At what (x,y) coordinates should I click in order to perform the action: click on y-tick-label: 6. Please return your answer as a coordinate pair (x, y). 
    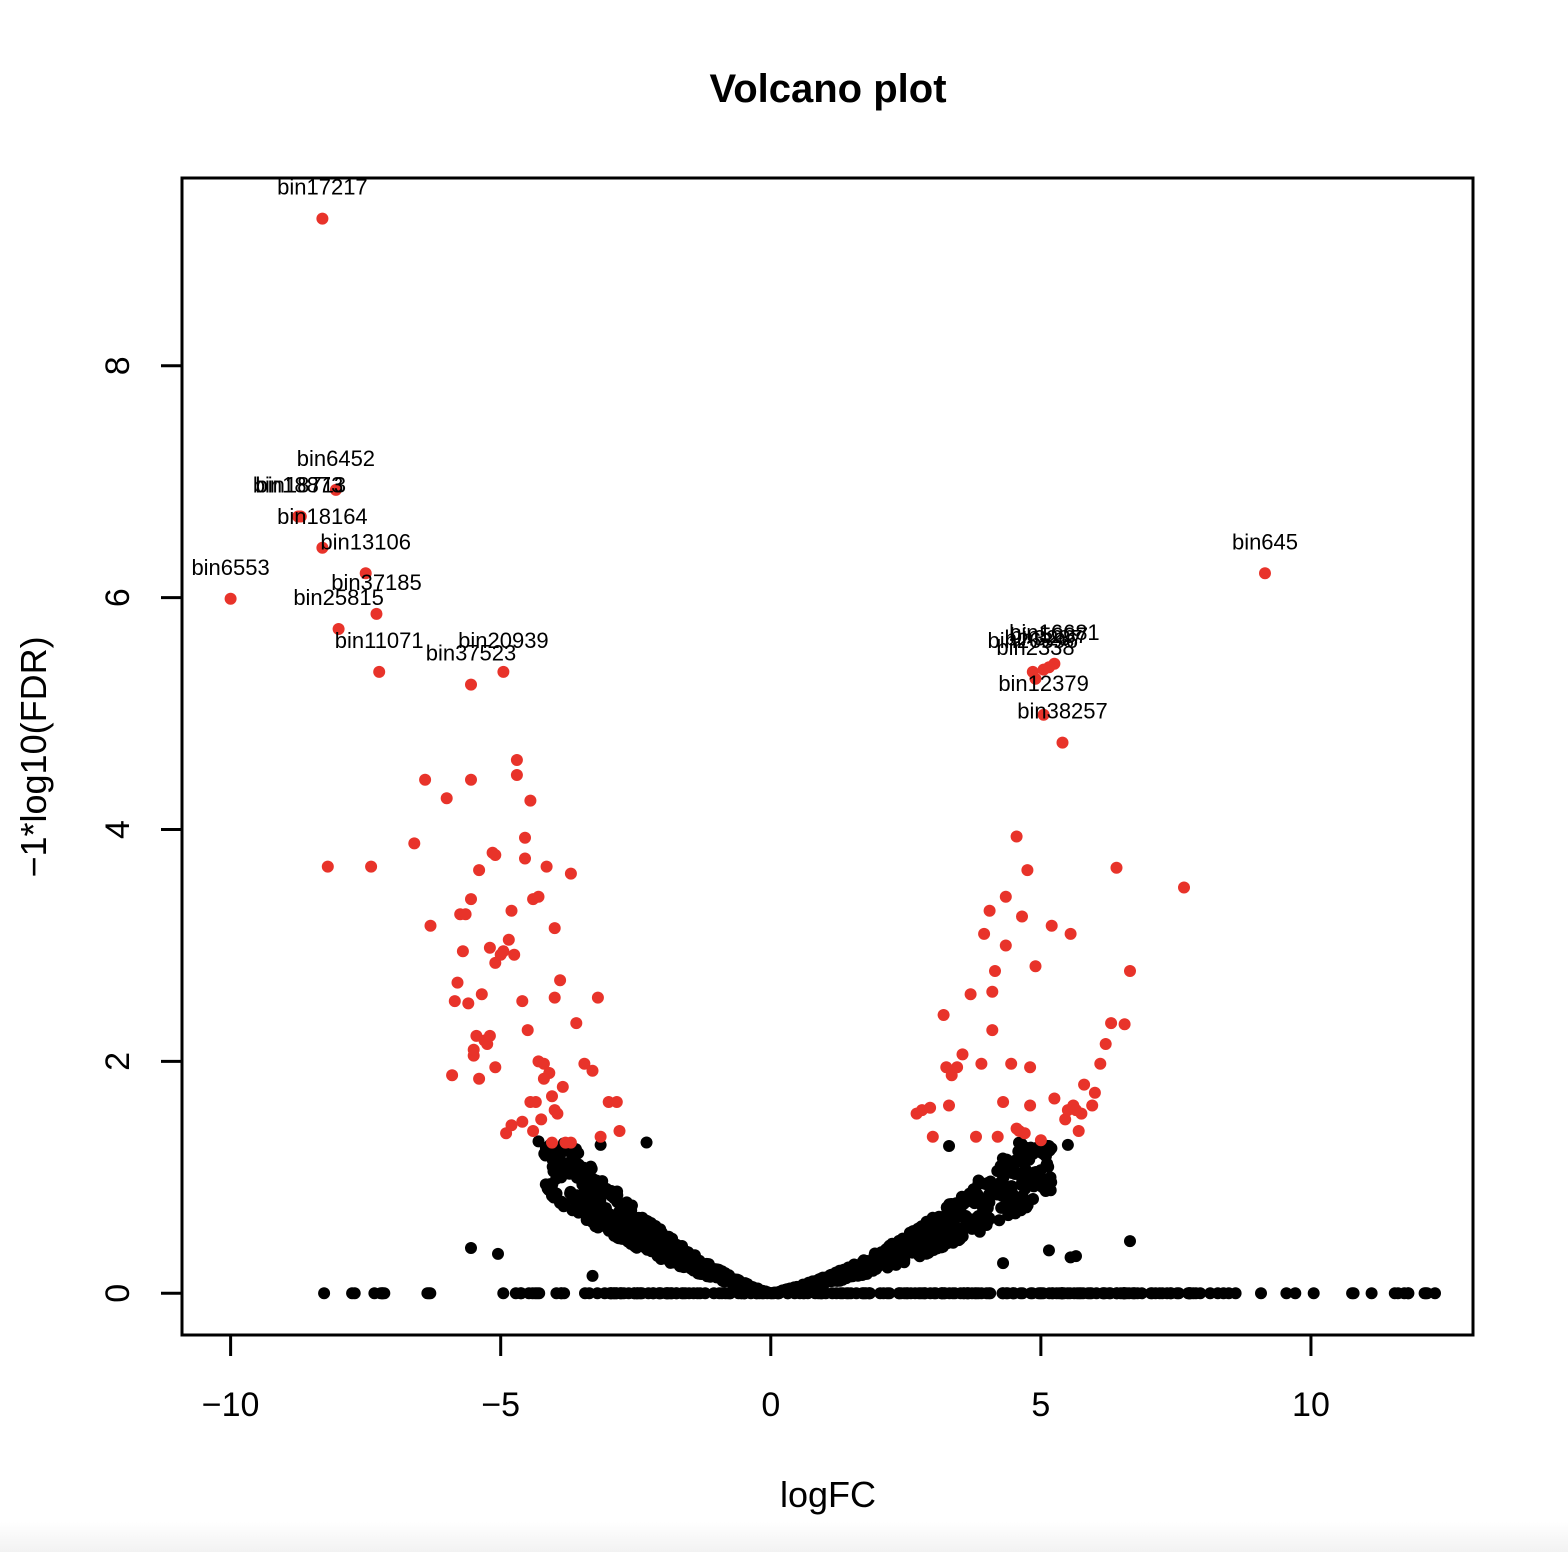
    Looking at the image, I should click on (118, 597).